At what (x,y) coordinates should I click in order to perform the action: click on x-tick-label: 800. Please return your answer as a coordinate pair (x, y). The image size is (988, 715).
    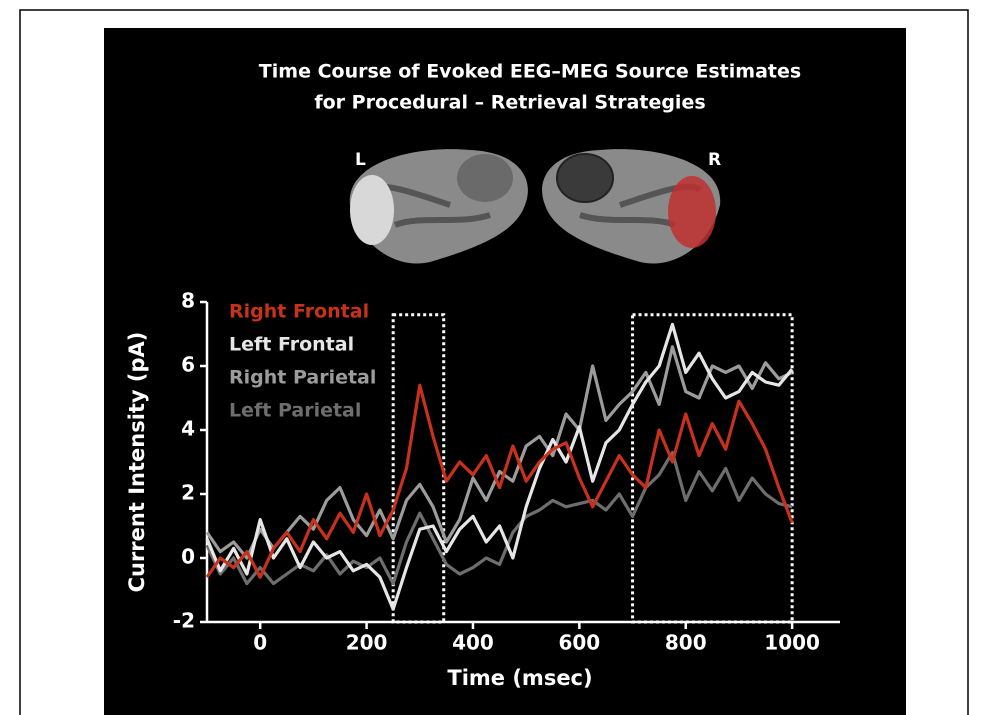
    Looking at the image, I should click on (686, 643).